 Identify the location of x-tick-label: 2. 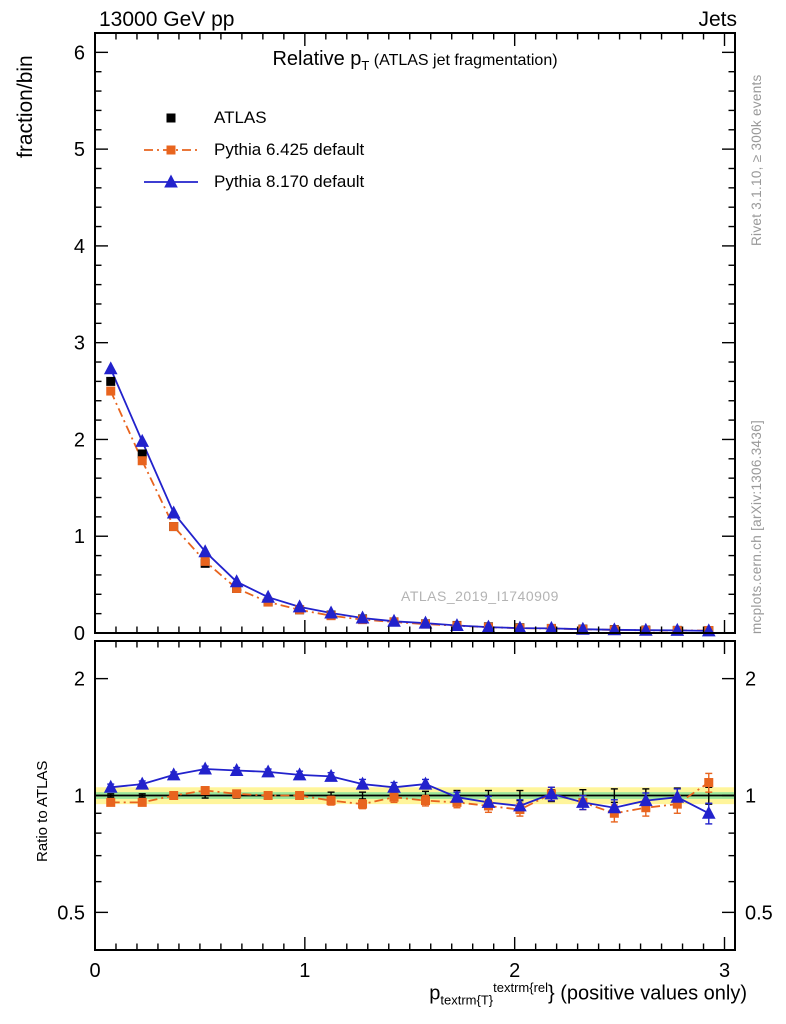
(514, 971).